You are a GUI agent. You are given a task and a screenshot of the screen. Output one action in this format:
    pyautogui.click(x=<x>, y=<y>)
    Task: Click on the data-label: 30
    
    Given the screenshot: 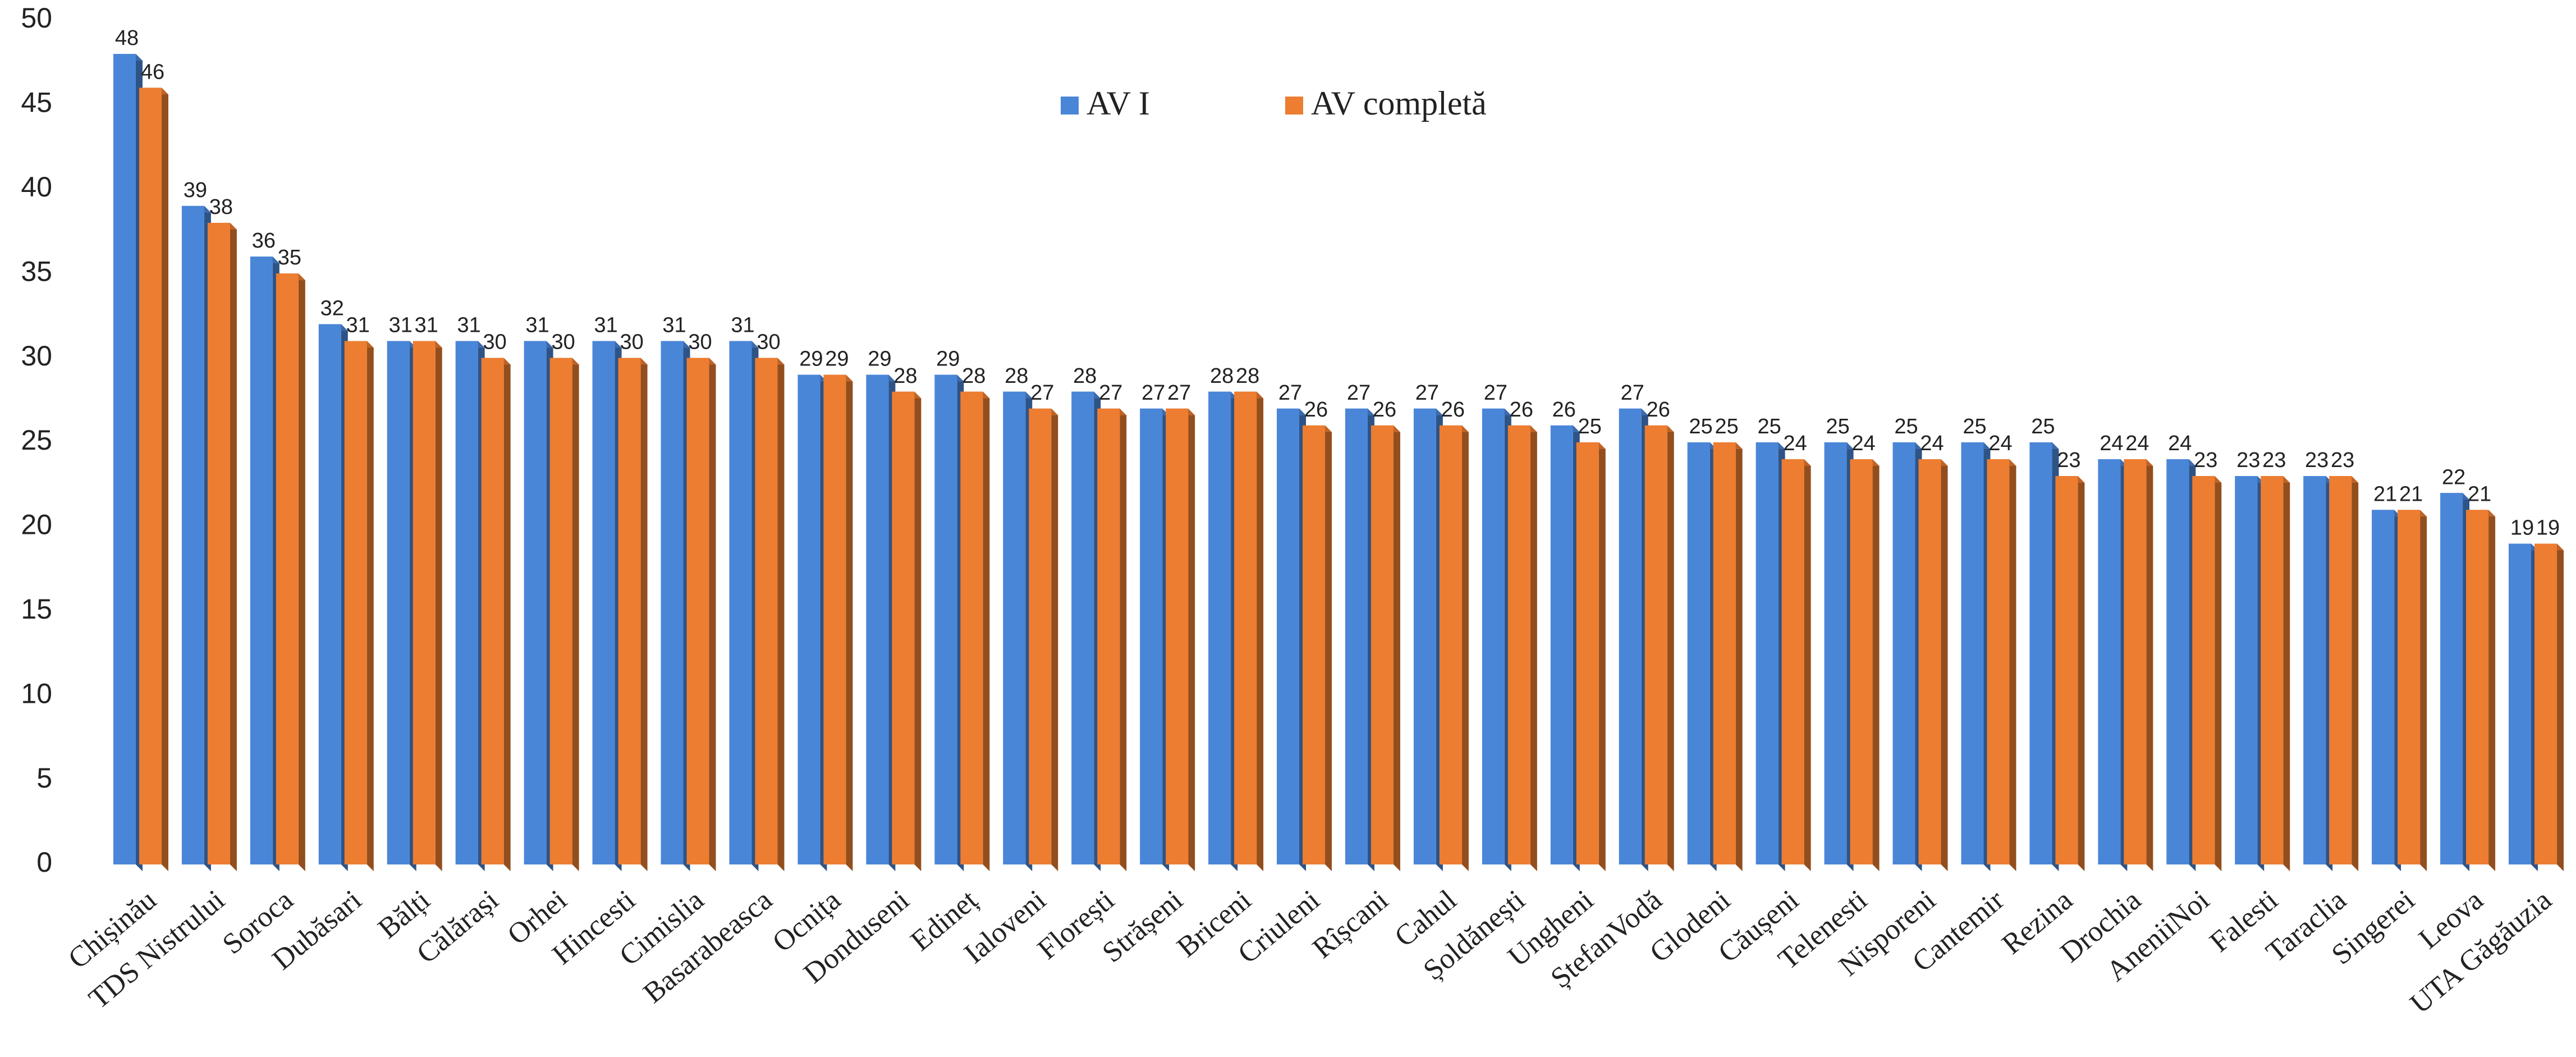 What is the action you would take?
    pyautogui.click(x=700, y=343)
    